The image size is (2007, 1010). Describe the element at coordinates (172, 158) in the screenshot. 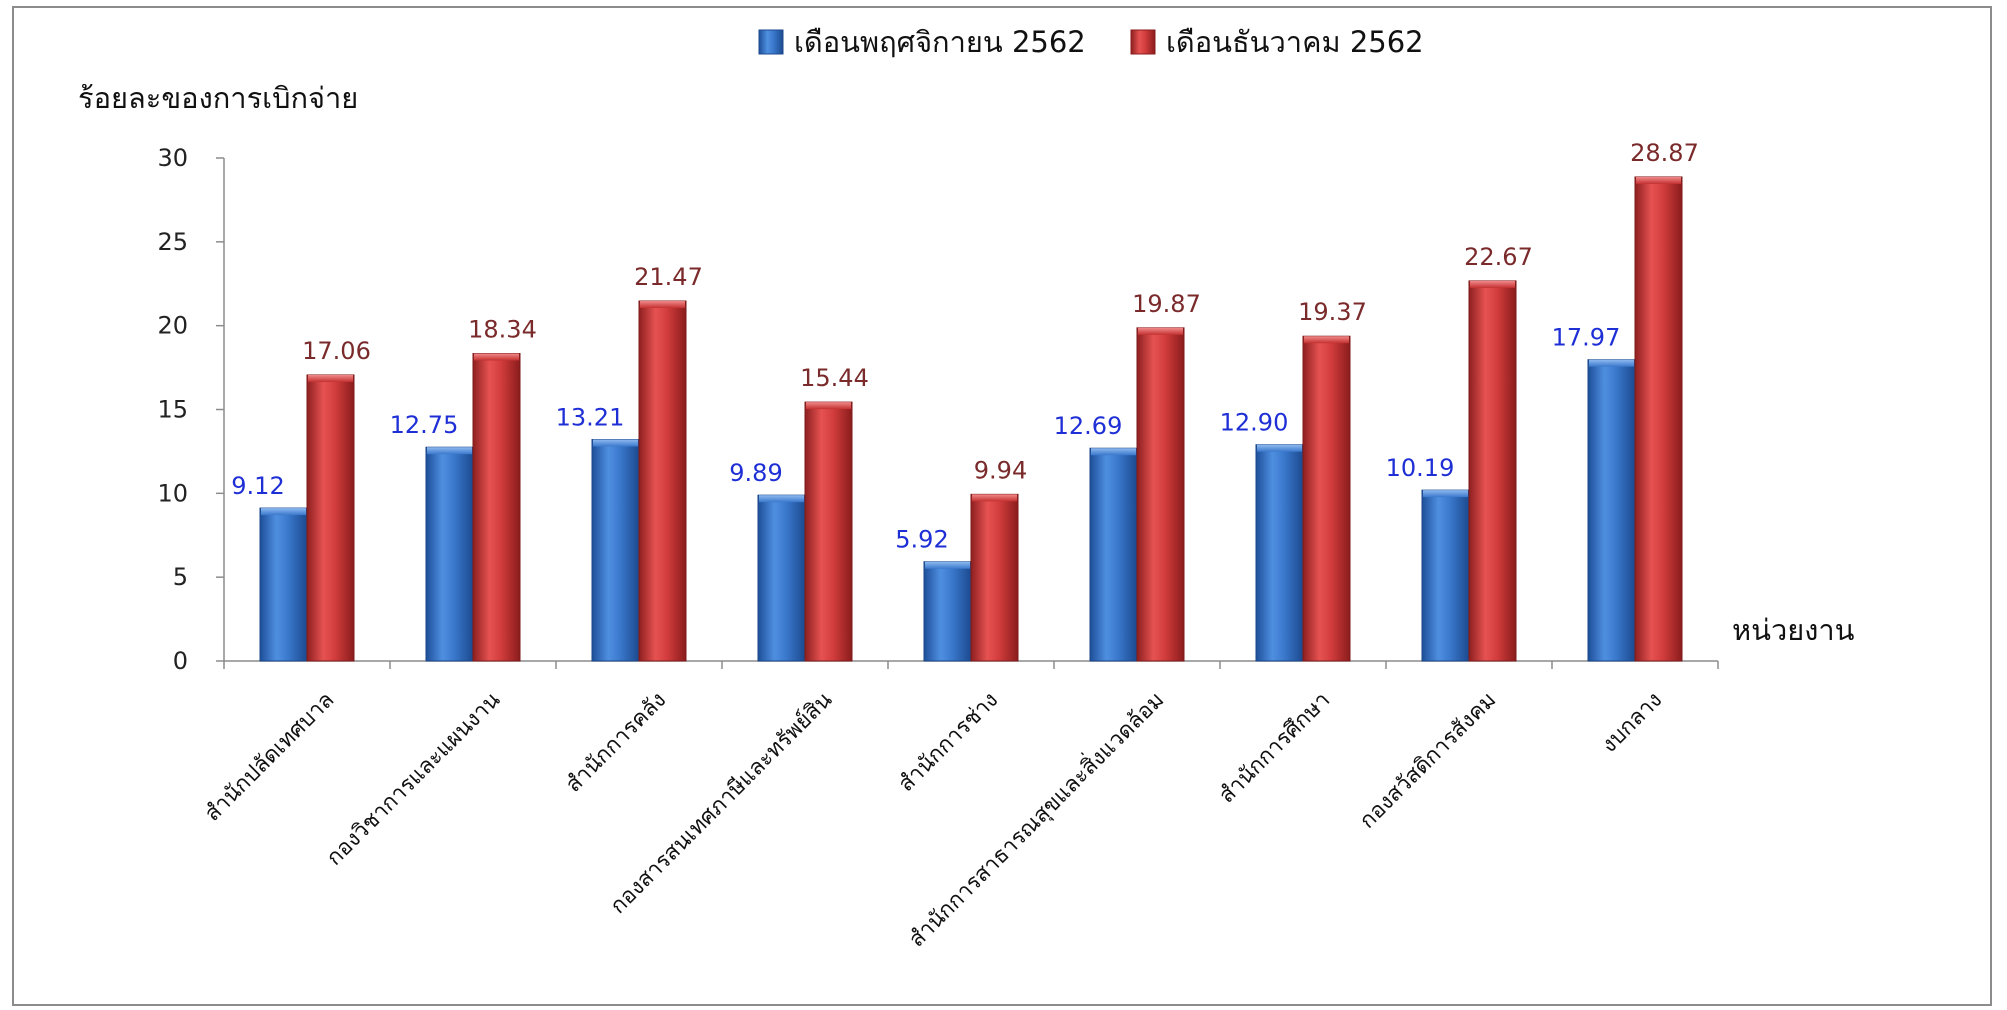

I see `y-tick-label: 30` at that location.